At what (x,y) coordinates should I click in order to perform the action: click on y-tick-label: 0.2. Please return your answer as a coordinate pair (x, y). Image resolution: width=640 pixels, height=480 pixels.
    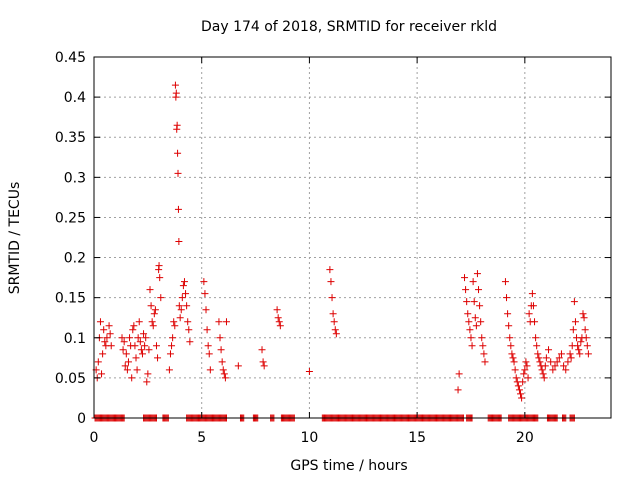
    Looking at the image, I should click on (75, 259).